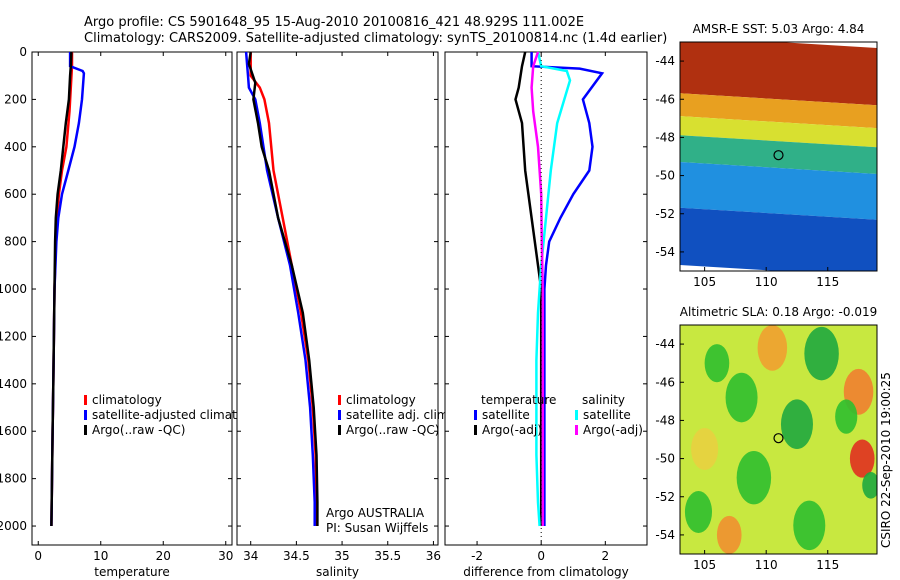  What do you see at coordinates (131, 572) in the screenshot?
I see `x-axis-label: temperature` at bounding box center [131, 572].